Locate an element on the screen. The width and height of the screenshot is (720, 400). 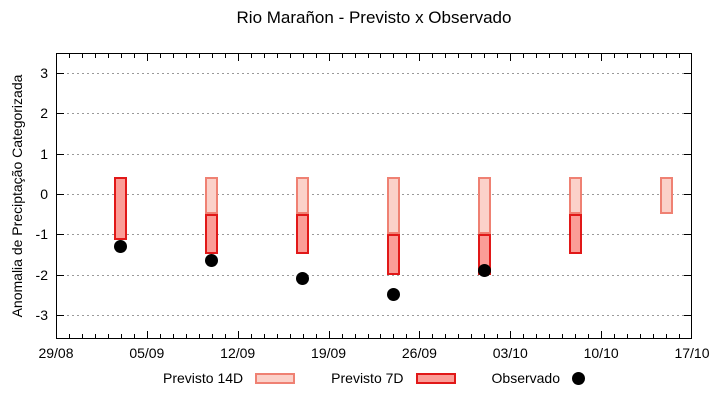
legend-item: Previsto 7D is located at coordinates (393, 378).